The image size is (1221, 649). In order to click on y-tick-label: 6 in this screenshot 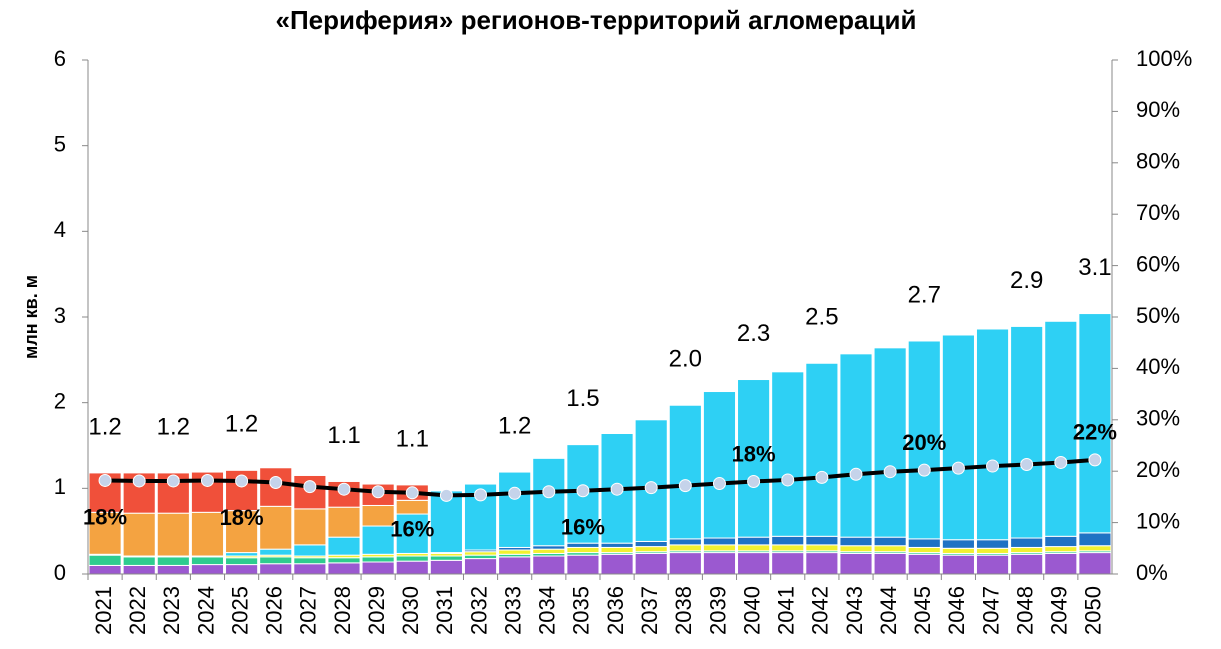, I will do `click(60, 58)`.